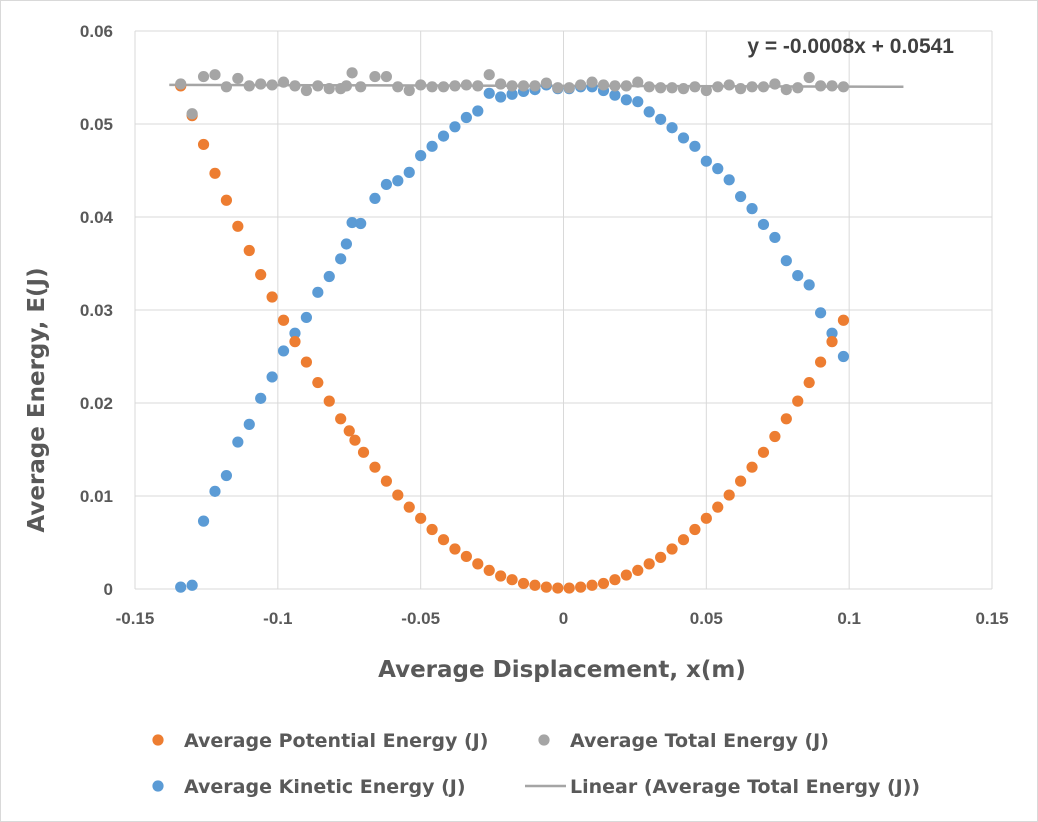 This screenshot has width=1038, height=822. What do you see at coordinates (420, 618) in the screenshot?
I see `x-tick-label: -0.05` at bounding box center [420, 618].